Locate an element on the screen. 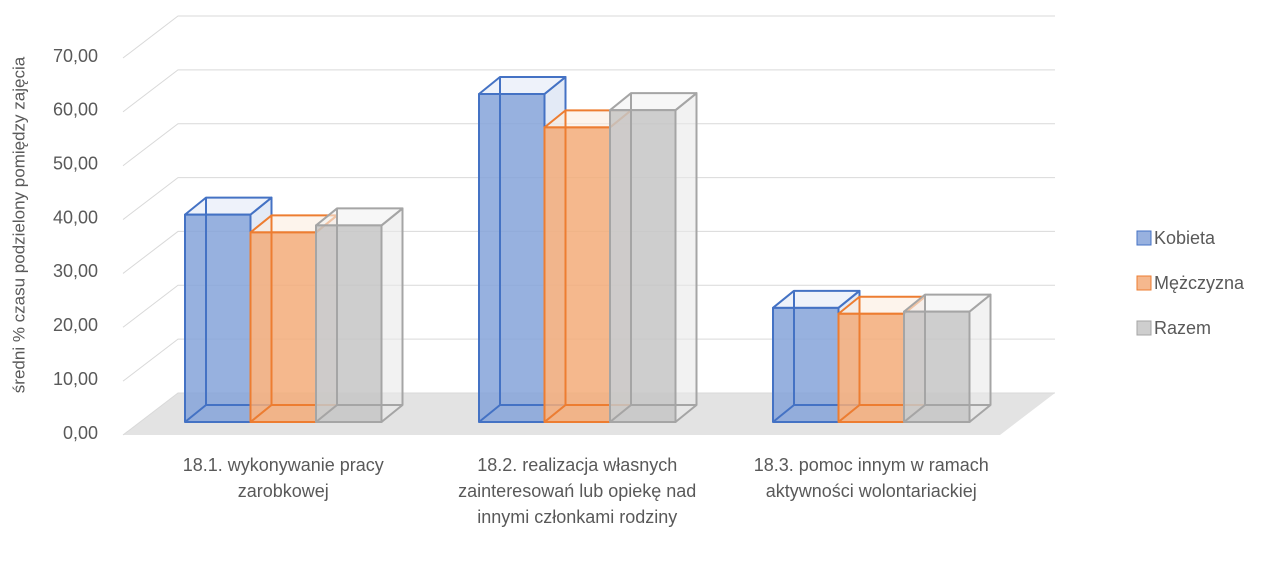 This screenshot has width=1278, height=563. y-tick-label: 20,00 is located at coordinates (75, 325).